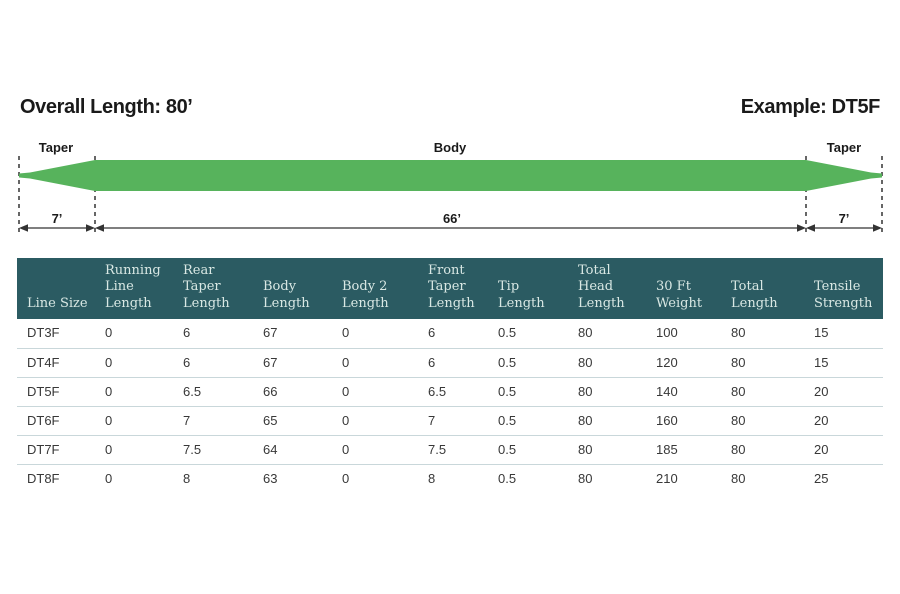 This screenshot has width=900, height=594. I want to click on table-row-dt6f: DT6F 0 7 65 0 7 0.5 80 160 80 20, so click(450, 421).